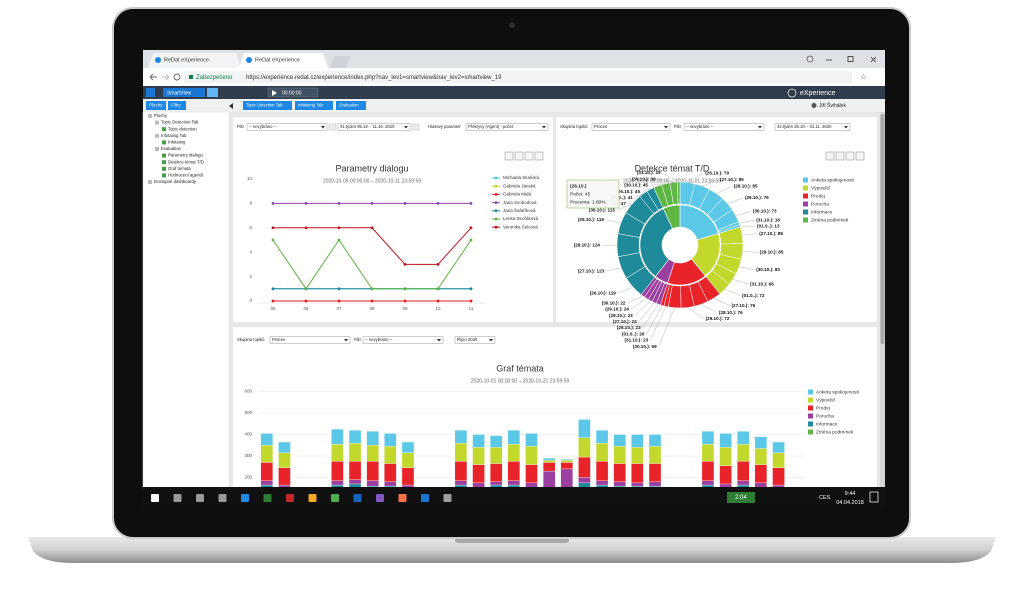  Describe the element at coordinates (671, 217) in the screenshot. I see `inner-segment` at that location.